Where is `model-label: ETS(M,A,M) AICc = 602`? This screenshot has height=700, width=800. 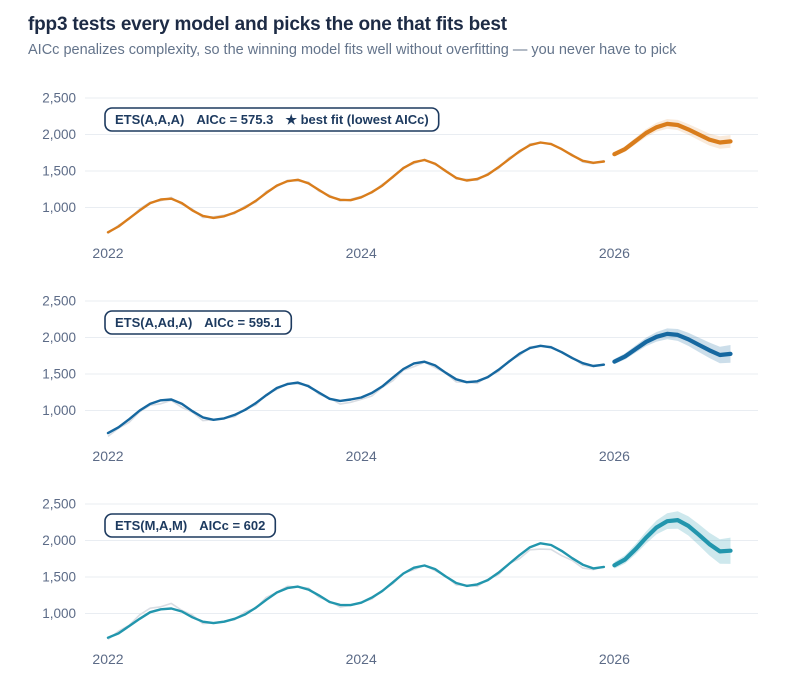 model-label: ETS(M,A,M) AICc = 602 is located at coordinates (190, 525).